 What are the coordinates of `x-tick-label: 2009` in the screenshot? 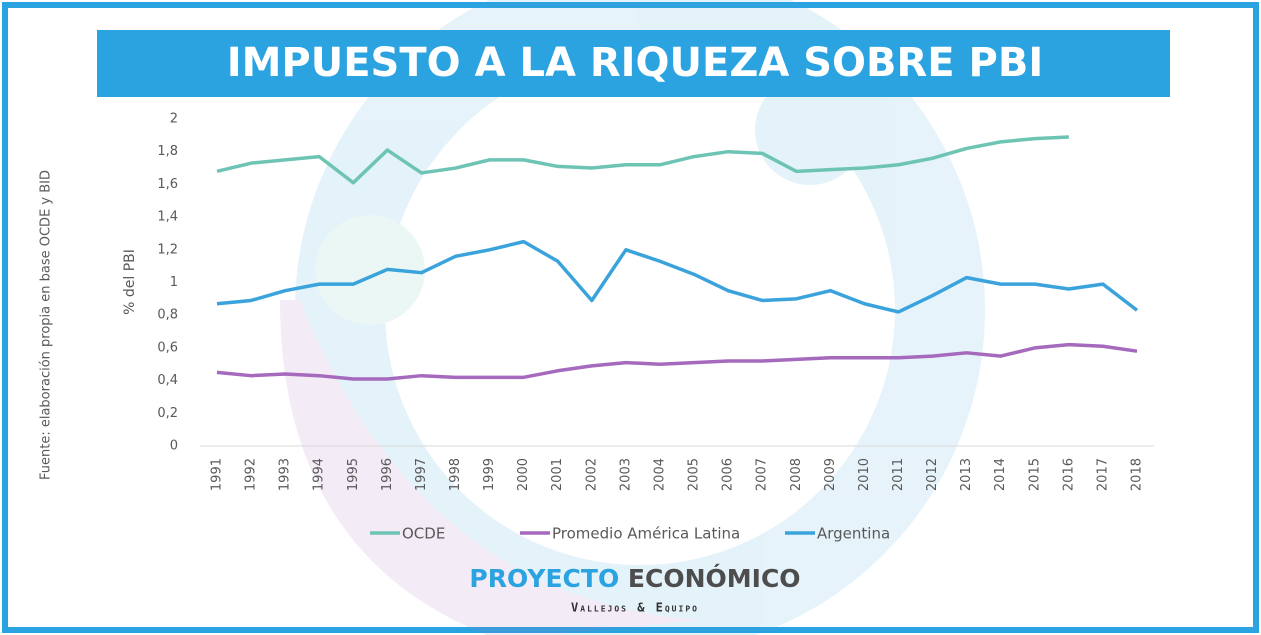 It's located at (830, 474).